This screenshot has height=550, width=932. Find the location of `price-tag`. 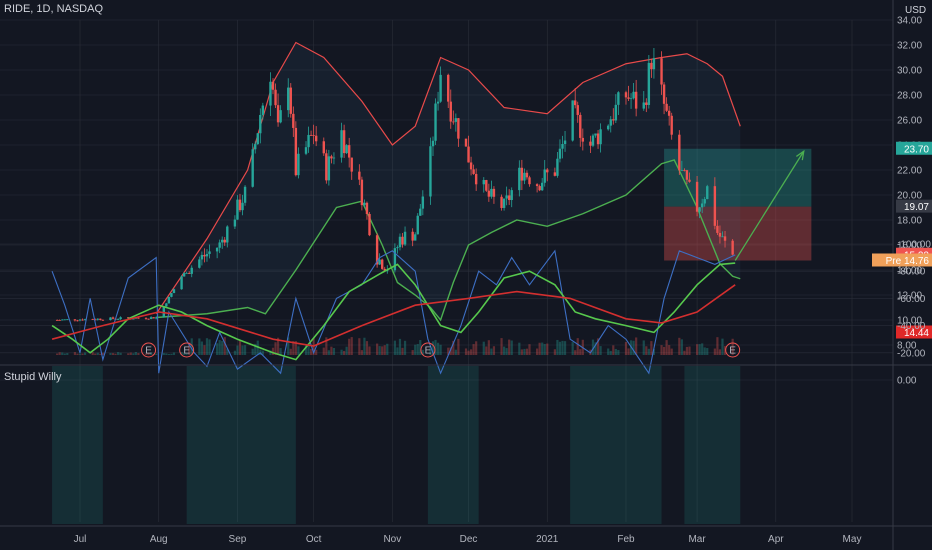

price-tag is located at coordinates (914, 206).